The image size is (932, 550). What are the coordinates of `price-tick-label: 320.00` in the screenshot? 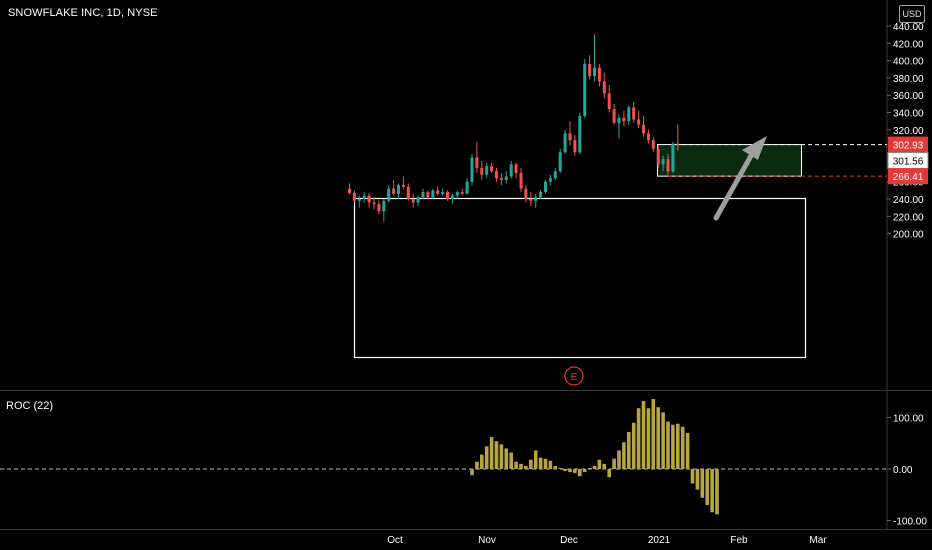 It's located at (908, 131).